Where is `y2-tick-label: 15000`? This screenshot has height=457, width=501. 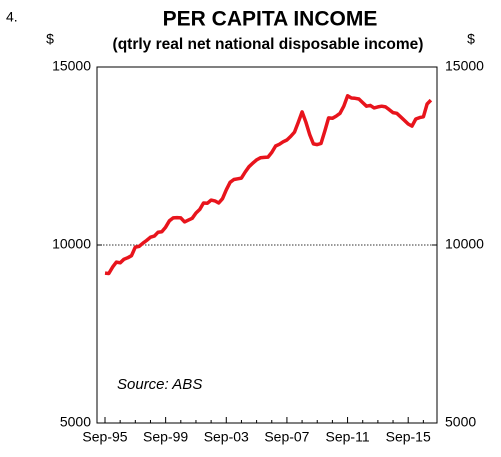 y2-tick-label: 15000 is located at coordinates (464, 66).